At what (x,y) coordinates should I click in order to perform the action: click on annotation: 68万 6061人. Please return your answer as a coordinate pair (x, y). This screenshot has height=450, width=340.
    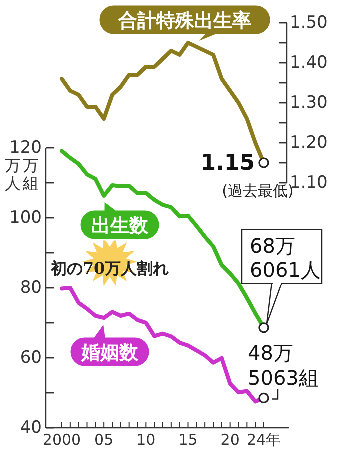
    Looking at the image, I should click on (285, 258).